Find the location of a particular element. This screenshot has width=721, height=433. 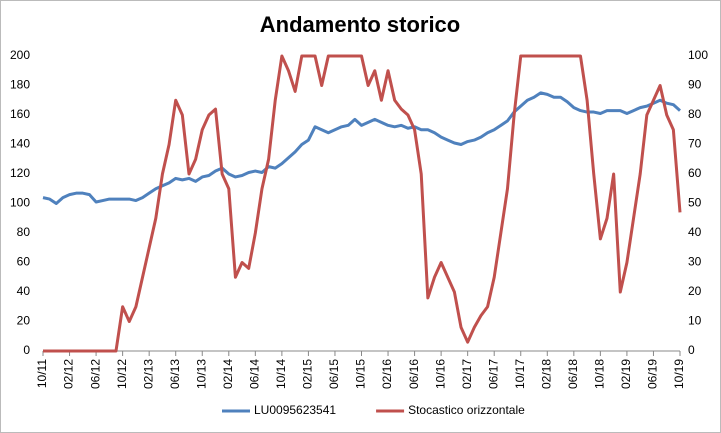

x-tick-label: 10/18 is located at coordinates (600, 374).